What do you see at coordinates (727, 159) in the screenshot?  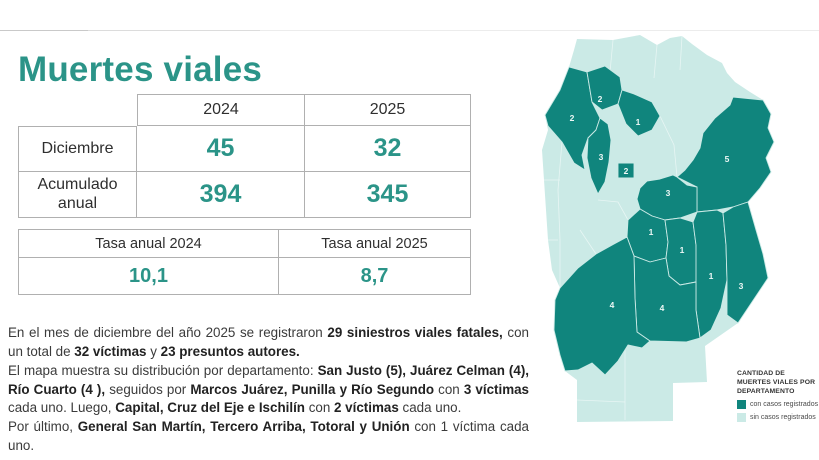 I see `department-label-san-justo: 5` at bounding box center [727, 159].